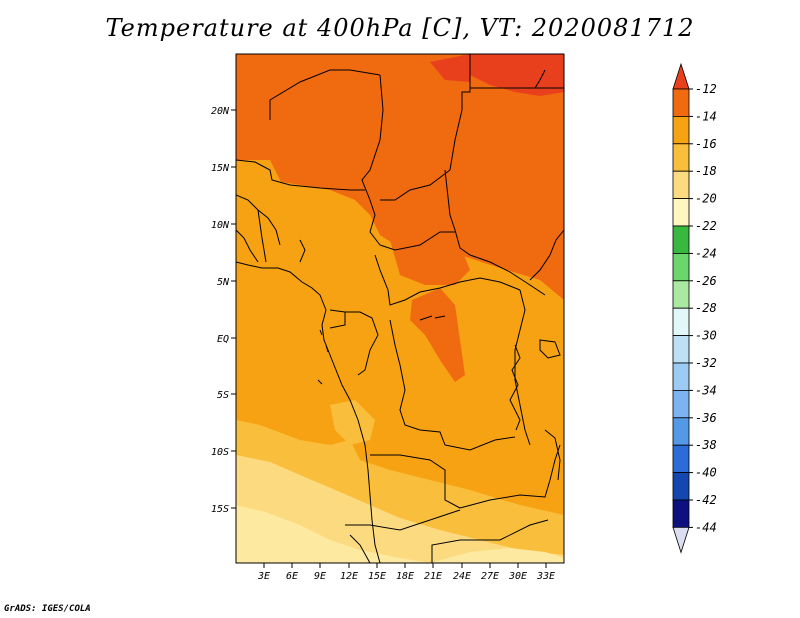 This screenshot has width=800, height=618. What do you see at coordinates (462, 576) in the screenshot?
I see `x-tick-label: 24E` at bounding box center [462, 576].